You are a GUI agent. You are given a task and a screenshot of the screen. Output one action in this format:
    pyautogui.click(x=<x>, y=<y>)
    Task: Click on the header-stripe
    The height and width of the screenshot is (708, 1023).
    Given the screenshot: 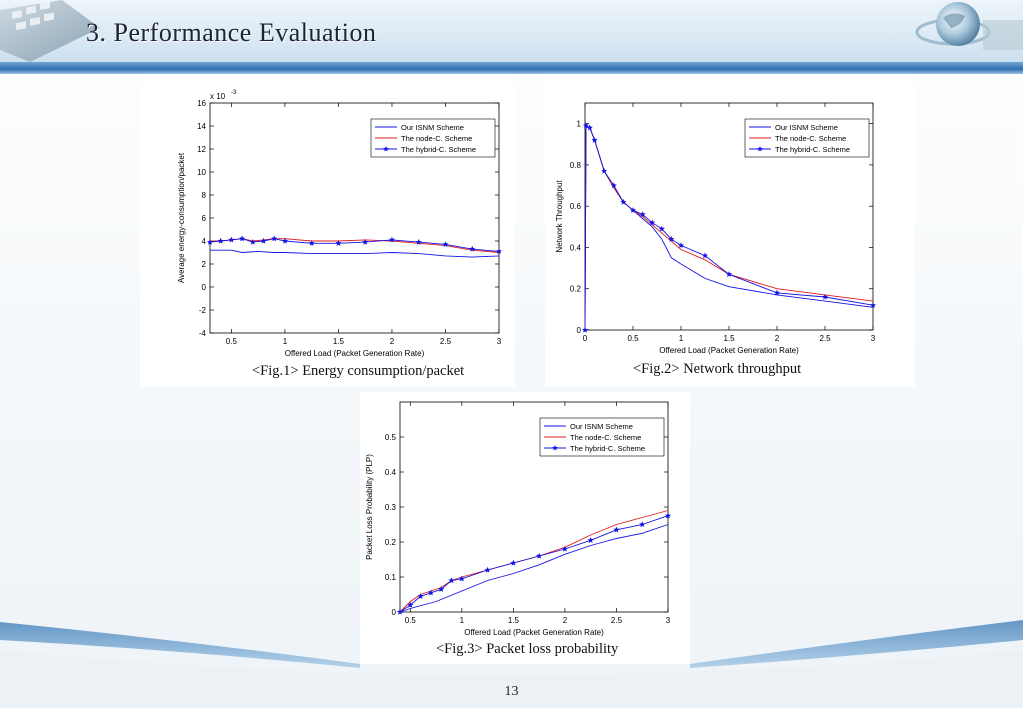 What is the action you would take?
    pyautogui.click(x=511, y=68)
    